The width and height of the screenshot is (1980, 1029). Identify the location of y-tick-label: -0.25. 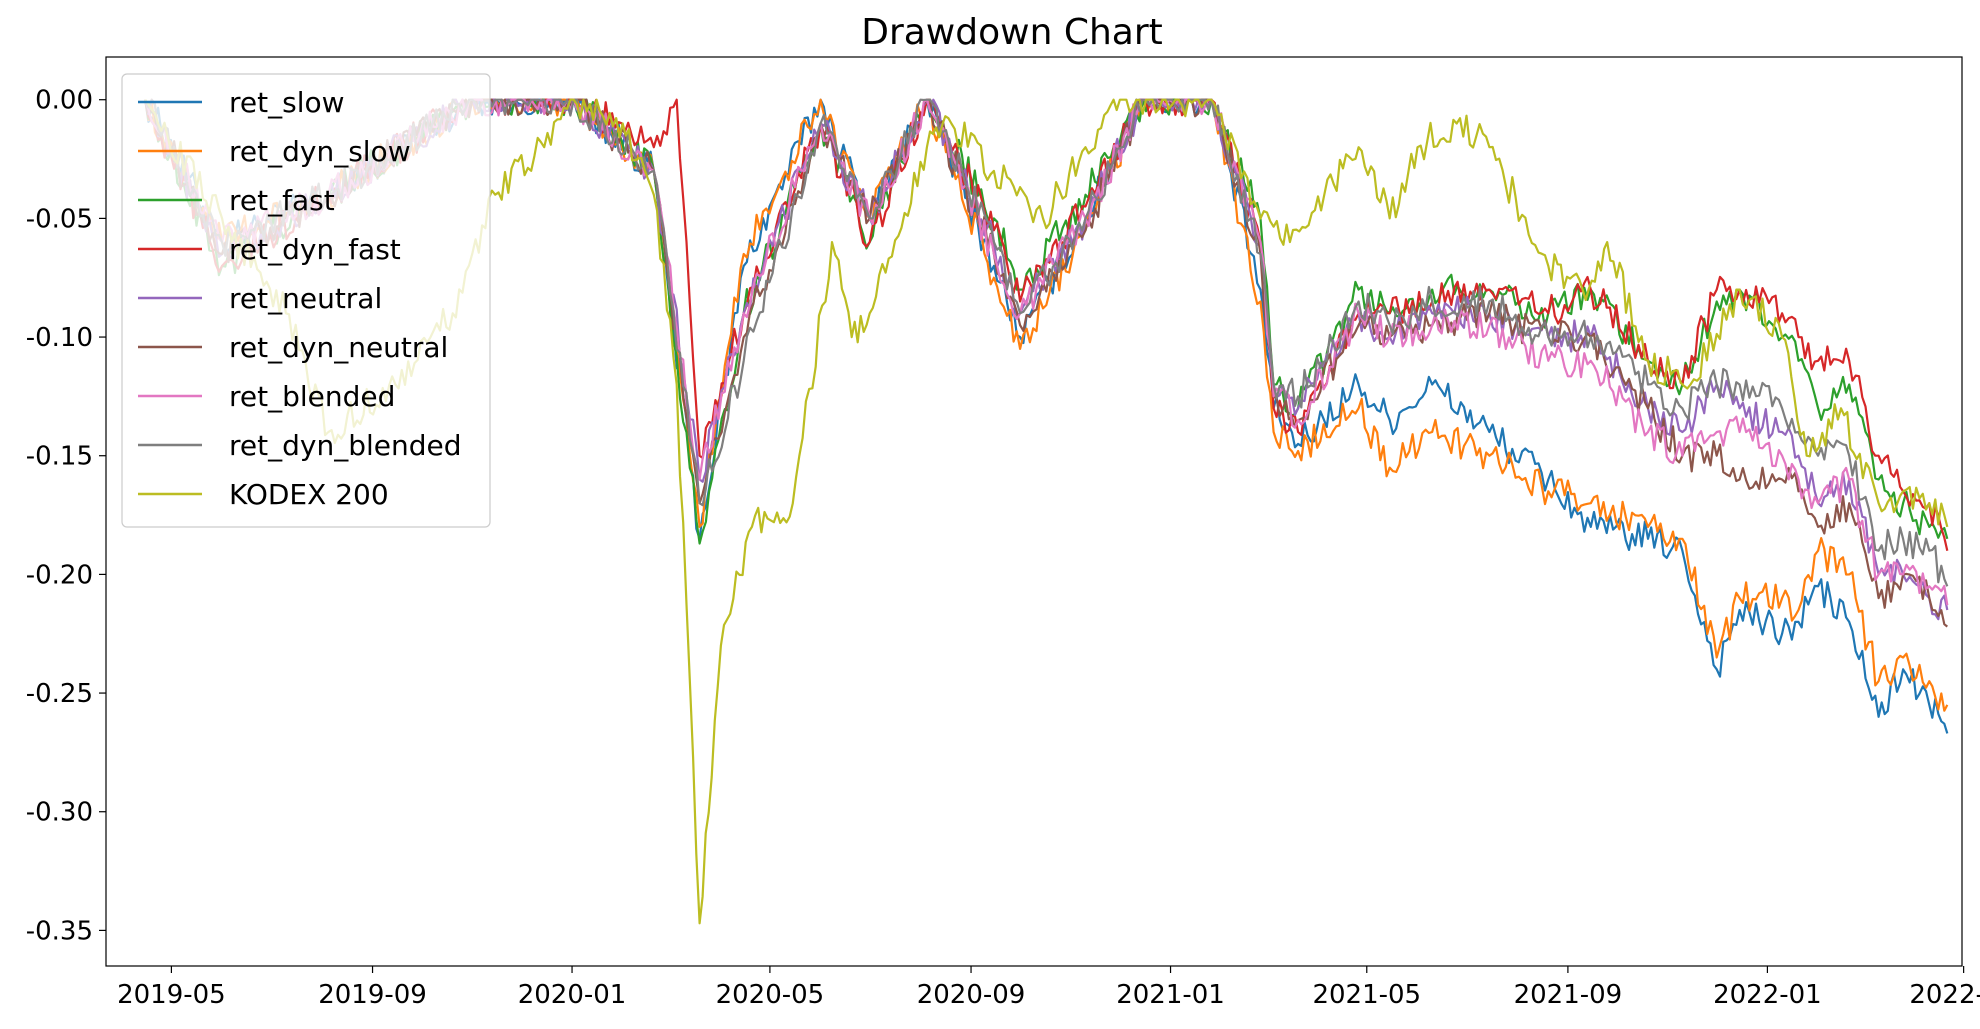
(59, 694).